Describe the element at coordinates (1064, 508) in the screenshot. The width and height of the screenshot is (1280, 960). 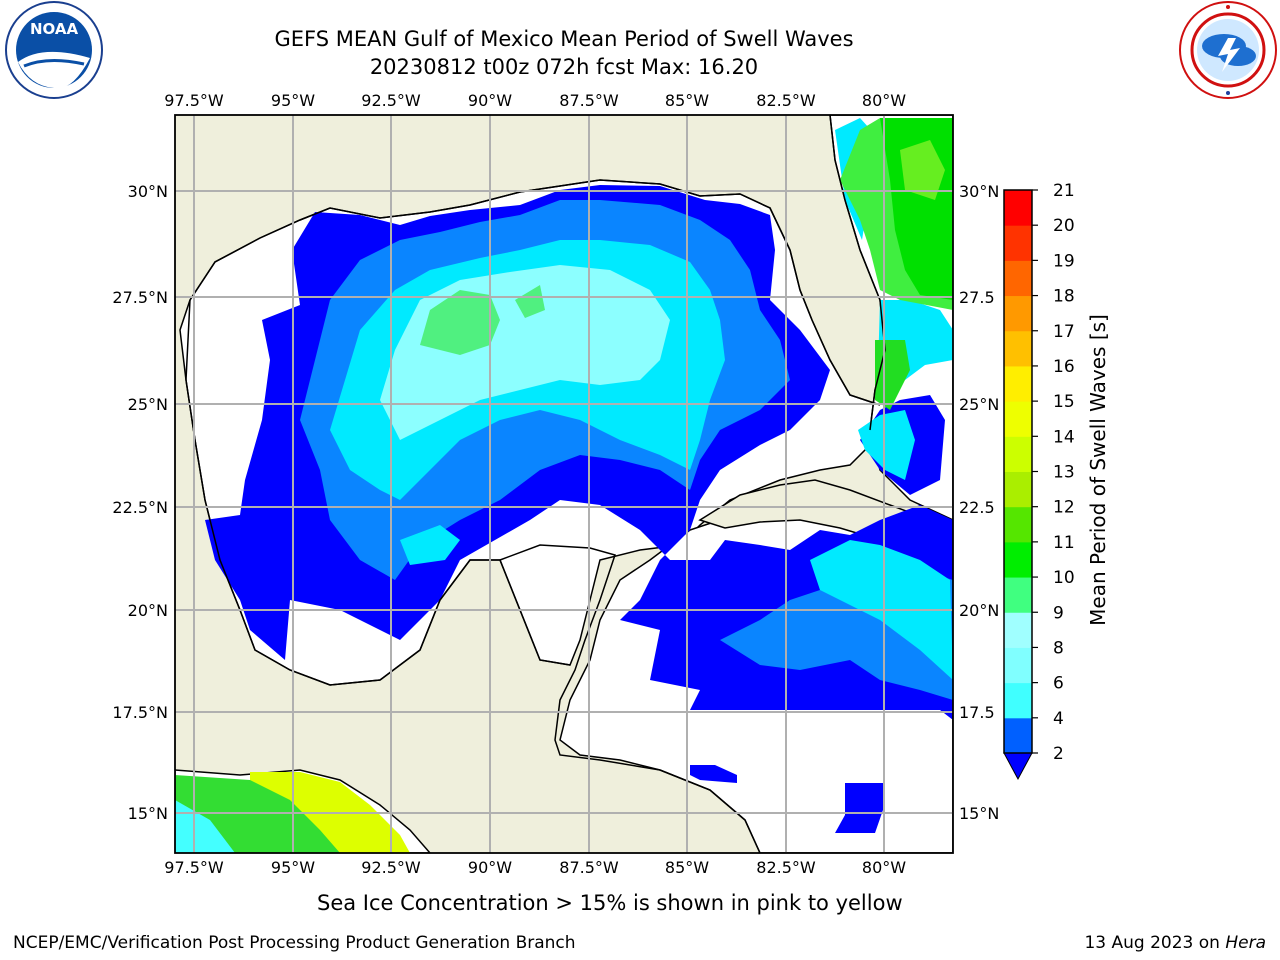
I see `colorbar-tick-label: 12` at that location.